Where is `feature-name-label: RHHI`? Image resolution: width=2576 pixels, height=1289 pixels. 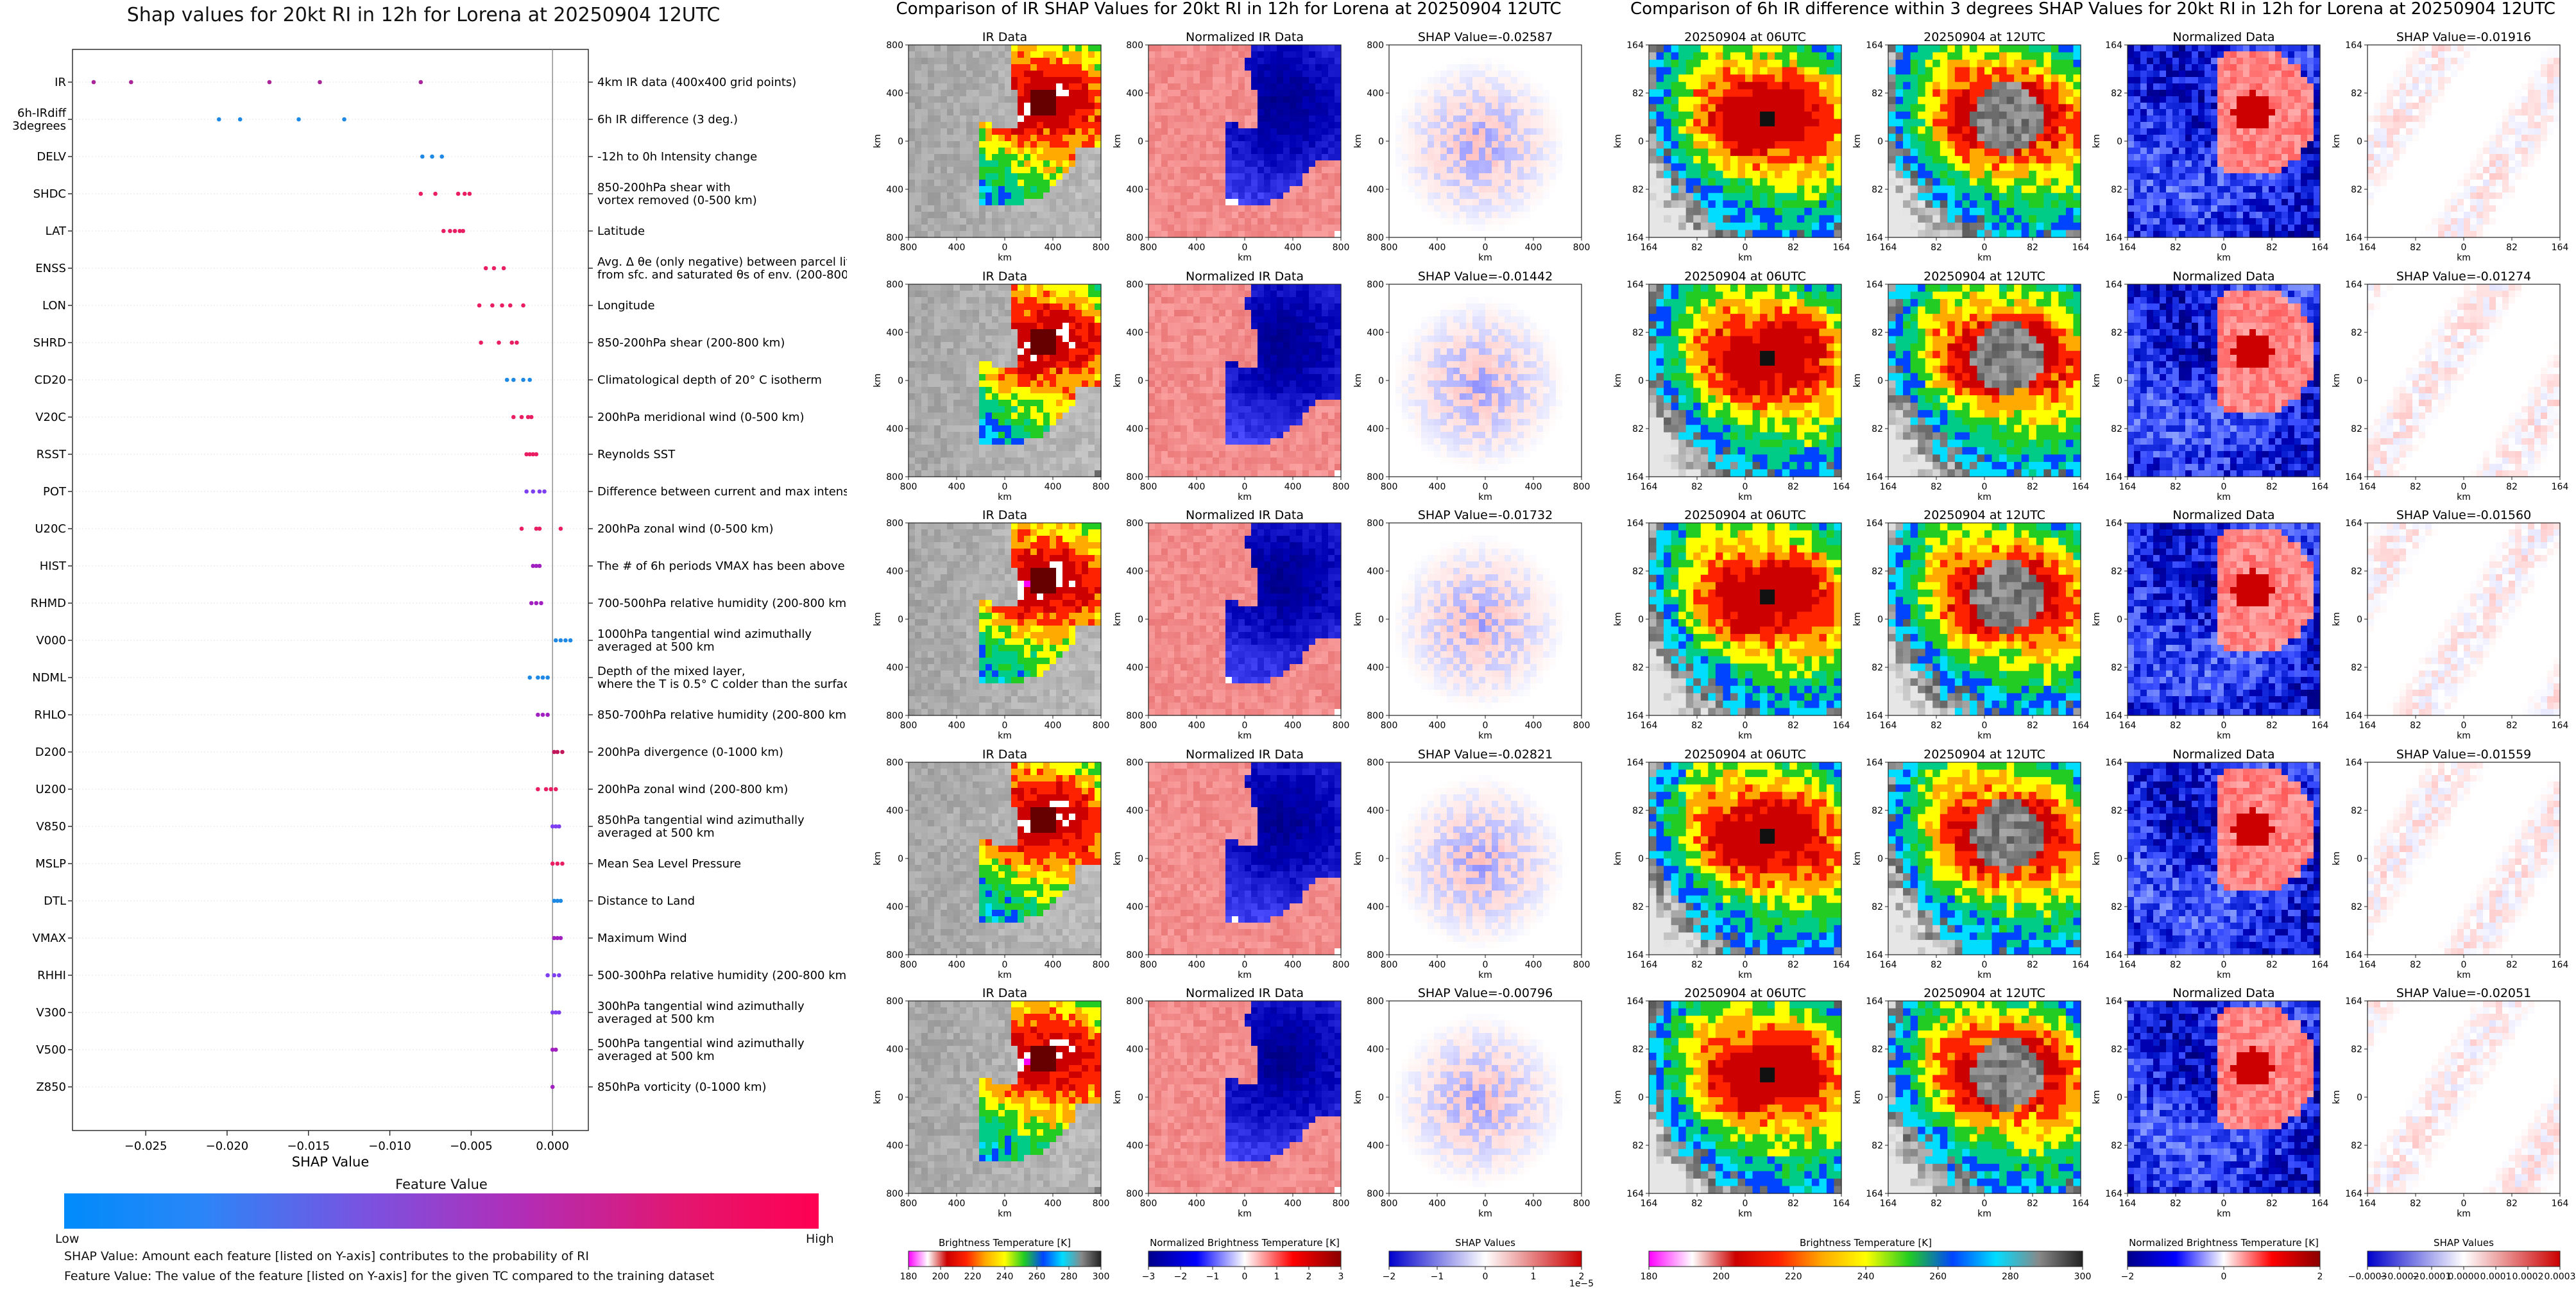 feature-name-label: RHHI is located at coordinates (51, 975).